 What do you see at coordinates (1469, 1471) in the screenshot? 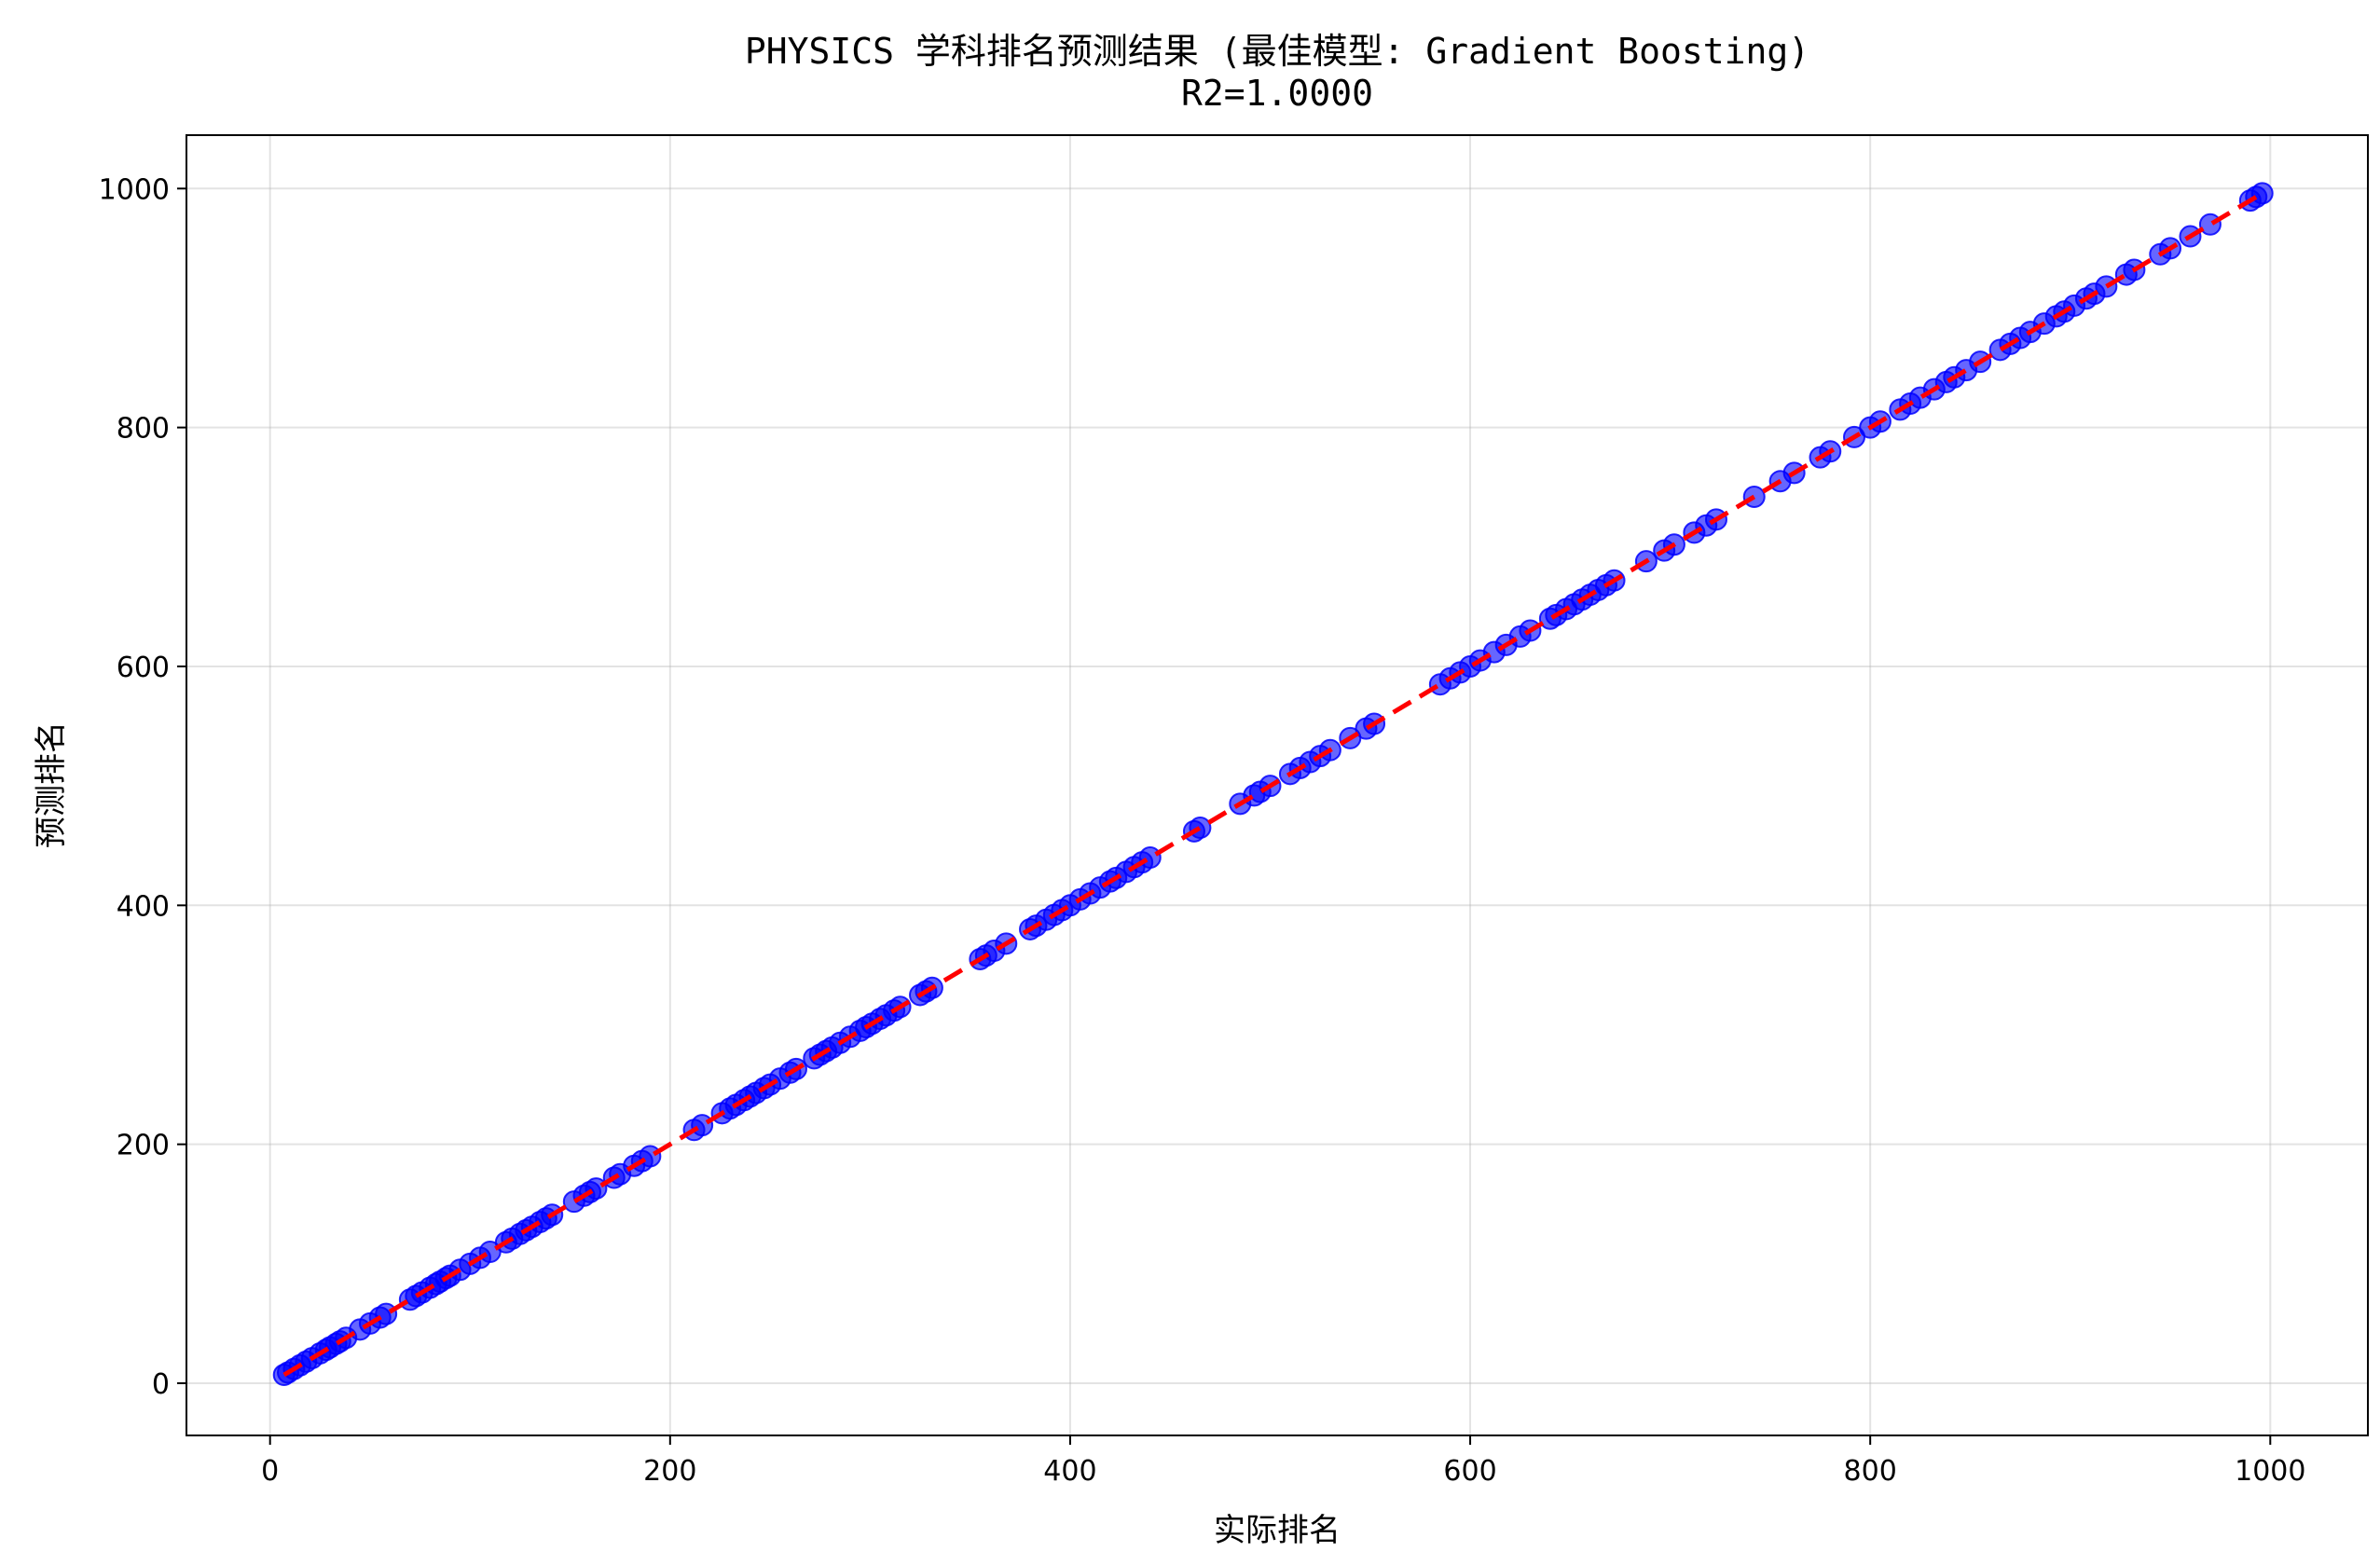
I see `x-tick-label: 600` at bounding box center [1469, 1471].